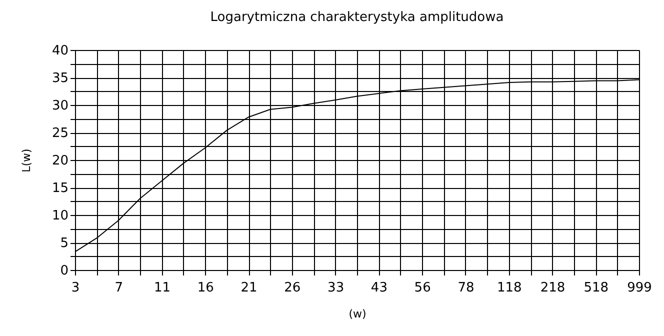  I want to click on y-tick-label: 15, so click(60, 188).